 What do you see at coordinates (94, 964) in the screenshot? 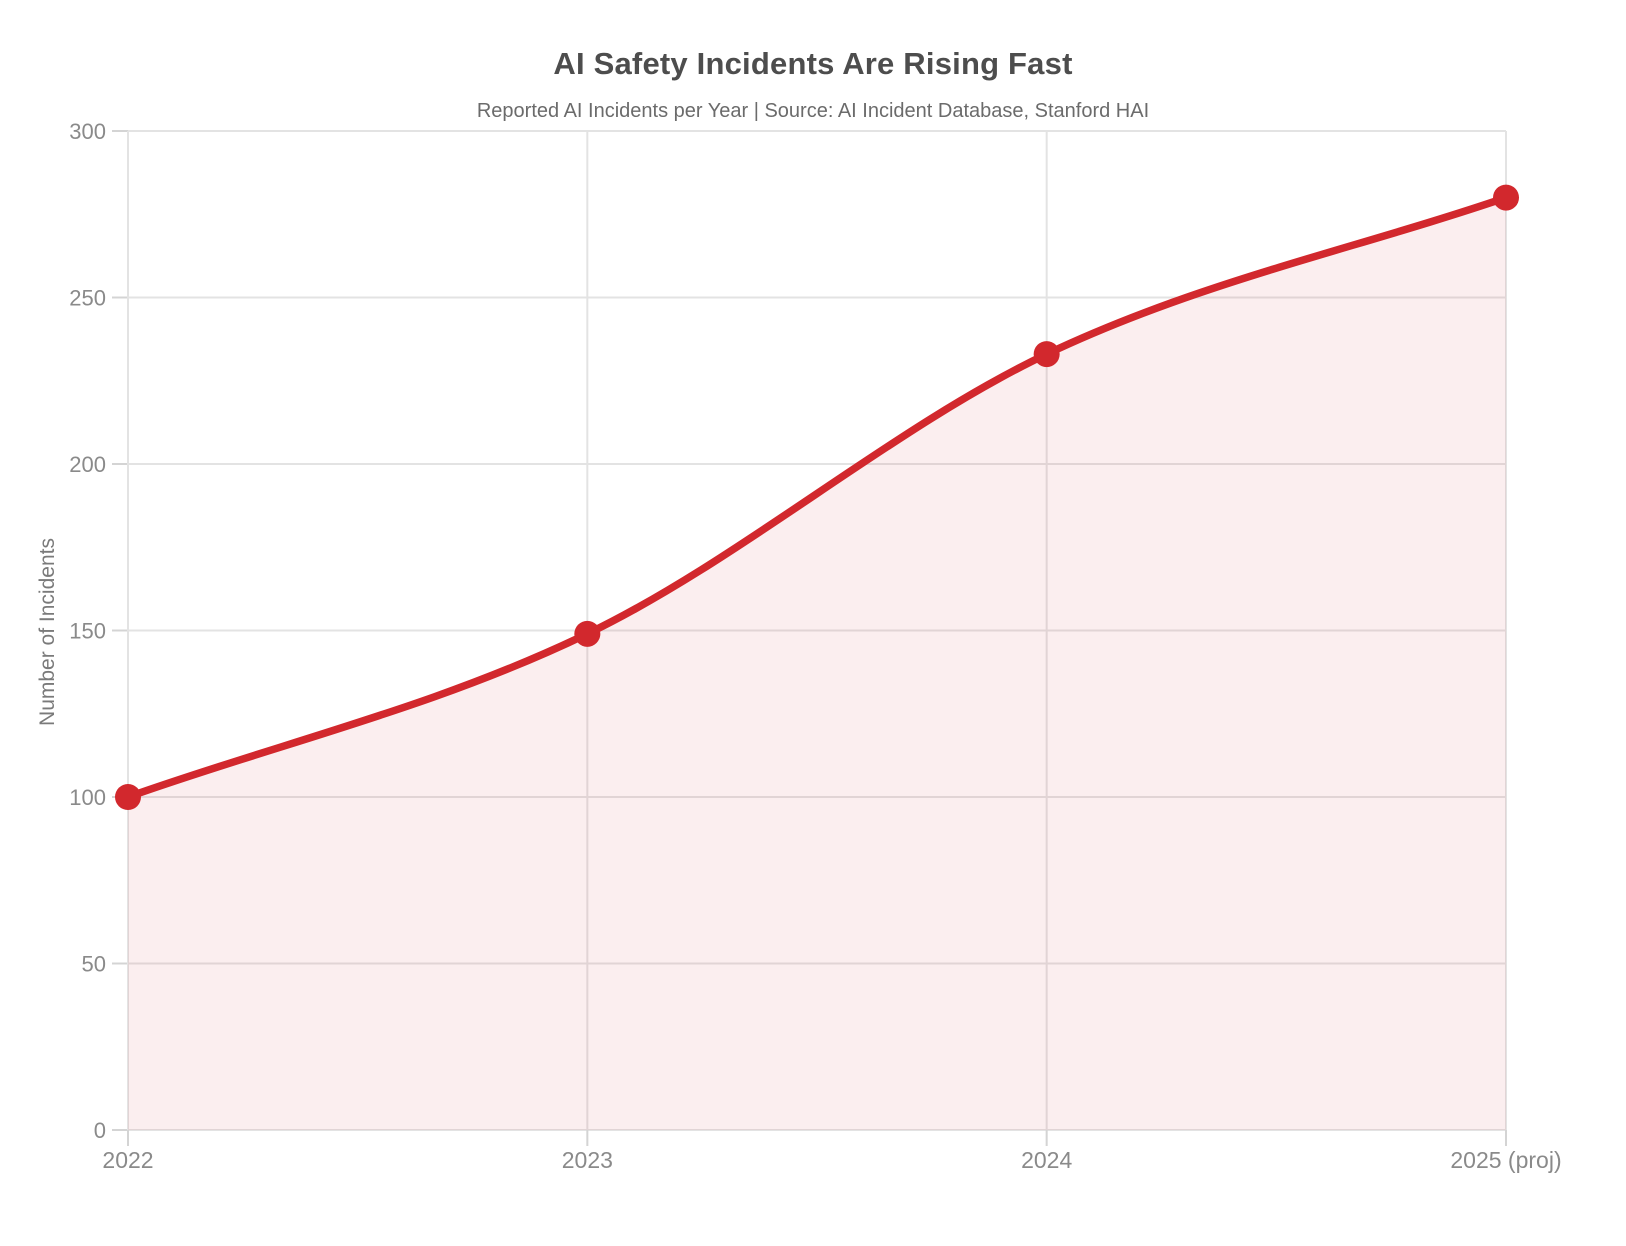
I see `y-tick-label: 50` at bounding box center [94, 964].